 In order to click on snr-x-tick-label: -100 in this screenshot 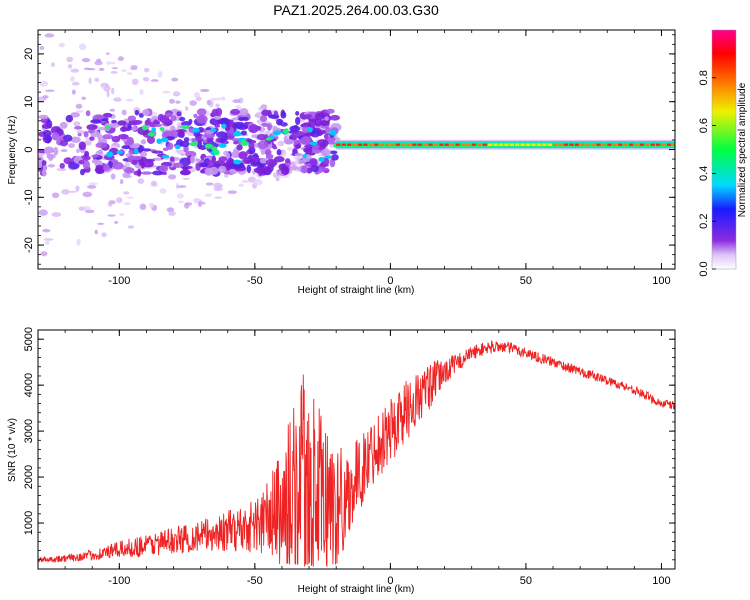, I will do `click(119, 581)`.